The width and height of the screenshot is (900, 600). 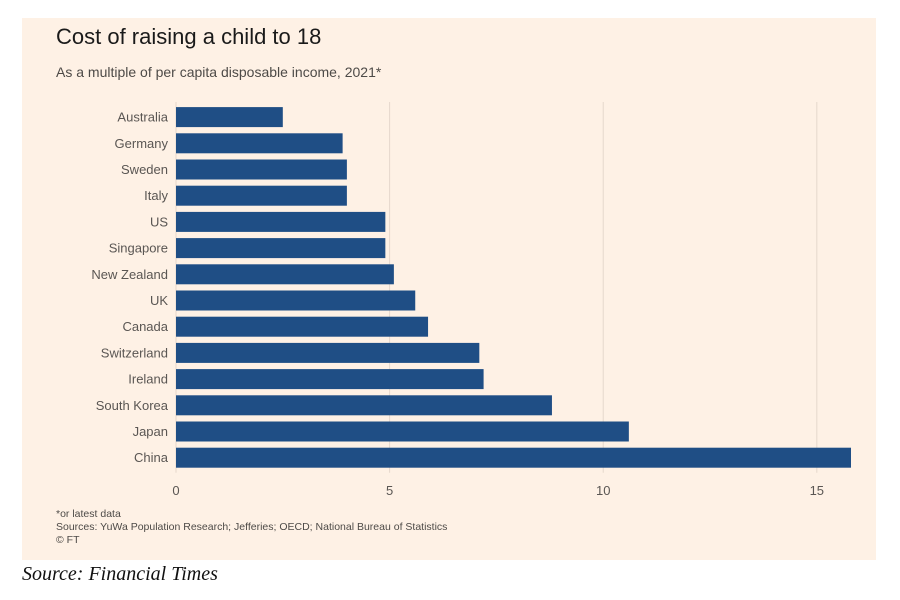 What do you see at coordinates (145, 326) in the screenshot?
I see `category-label-canada: Canada` at bounding box center [145, 326].